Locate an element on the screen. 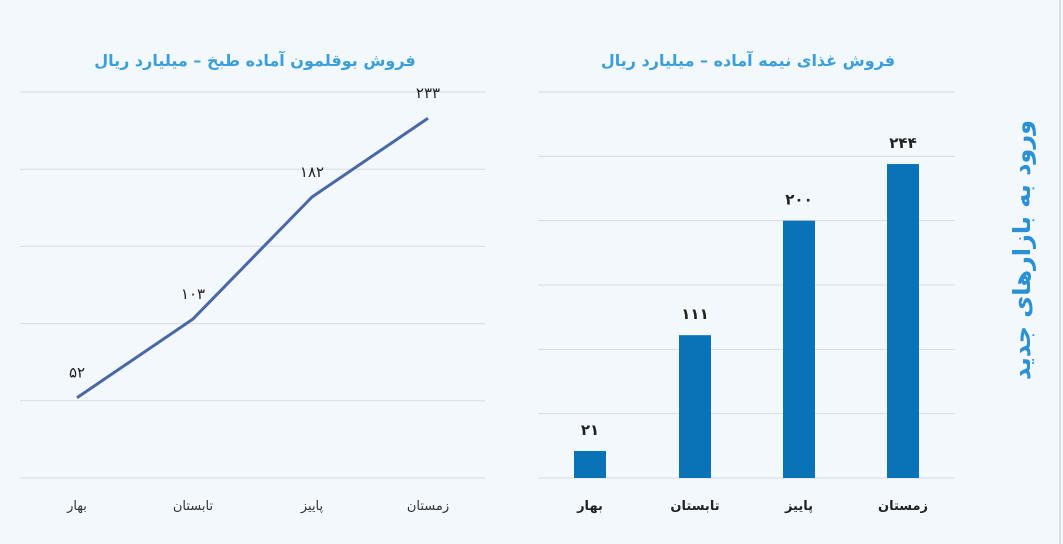 The width and height of the screenshot is (1063, 544). data-label: ۲۱ is located at coordinates (590, 430).